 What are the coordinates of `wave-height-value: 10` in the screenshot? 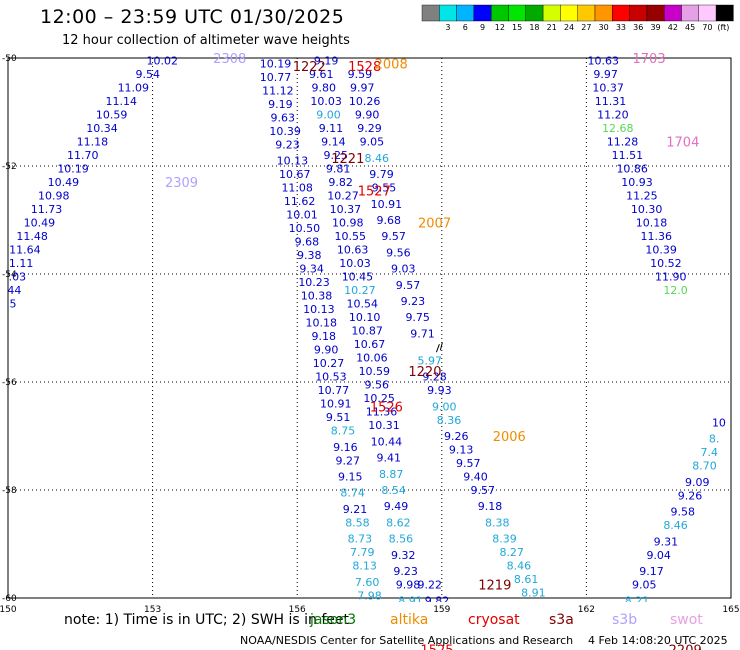 It's located at (719, 423).